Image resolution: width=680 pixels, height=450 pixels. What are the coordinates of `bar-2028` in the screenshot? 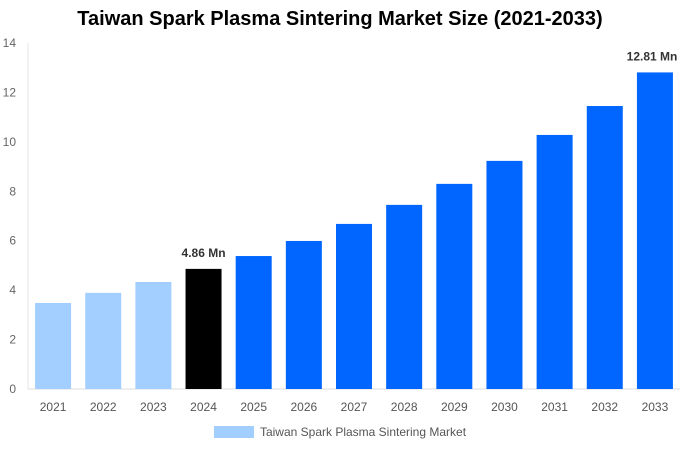 It's located at (404, 296).